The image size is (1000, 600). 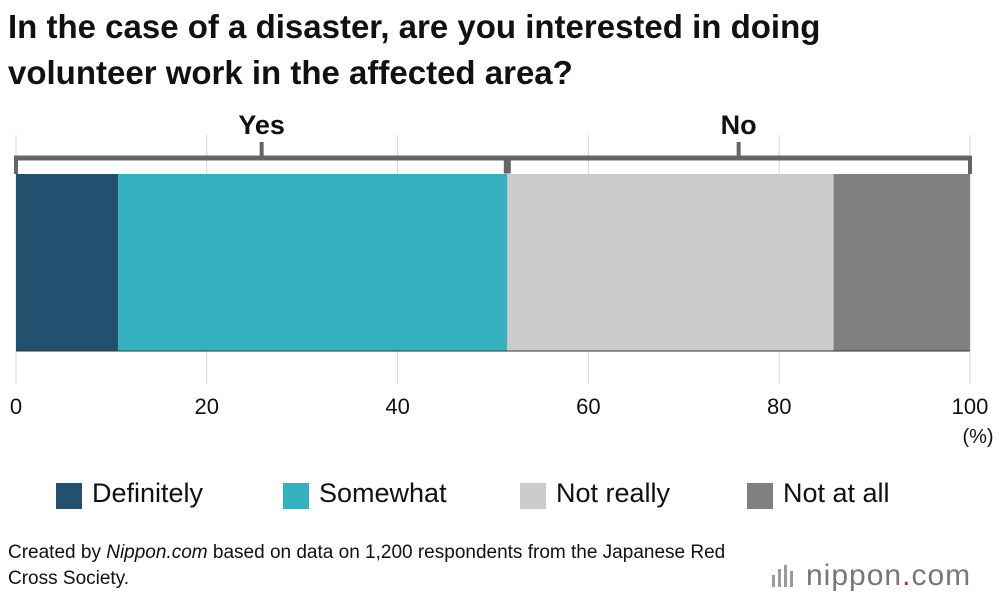 What do you see at coordinates (836, 493) in the screenshot?
I see `legend-label-not-at-all: Not at all` at bounding box center [836, 493].